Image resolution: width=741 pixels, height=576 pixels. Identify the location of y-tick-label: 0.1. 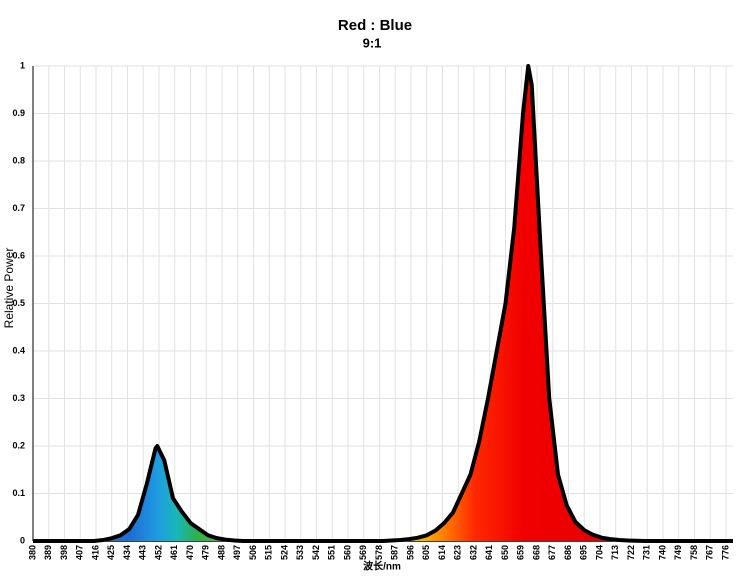
(18, 493).